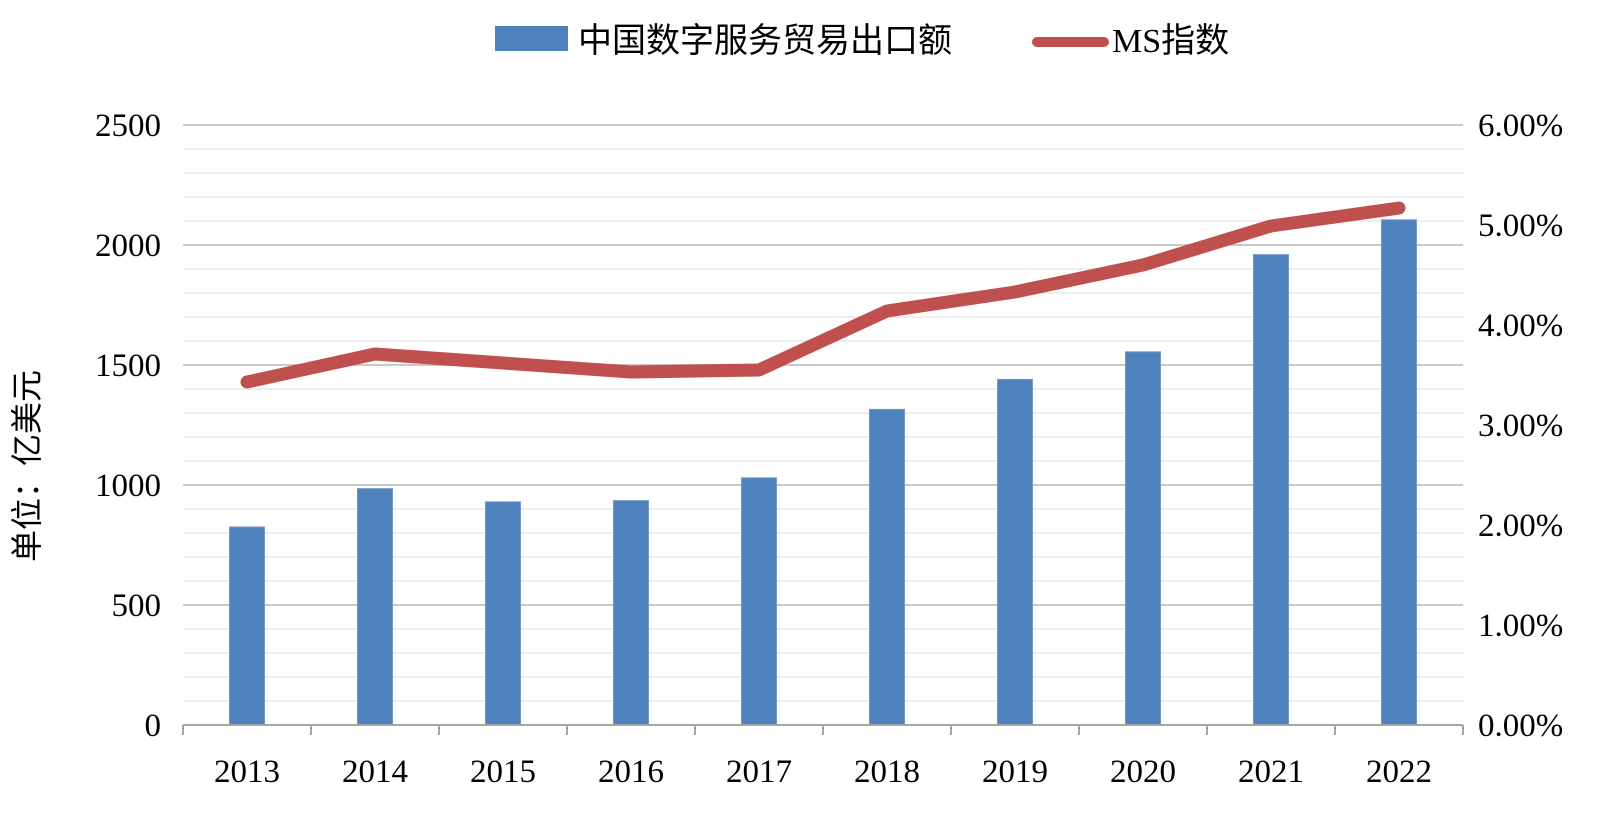 The image size is (1600, 832). I want to click on x-axis, so click(823, 729).